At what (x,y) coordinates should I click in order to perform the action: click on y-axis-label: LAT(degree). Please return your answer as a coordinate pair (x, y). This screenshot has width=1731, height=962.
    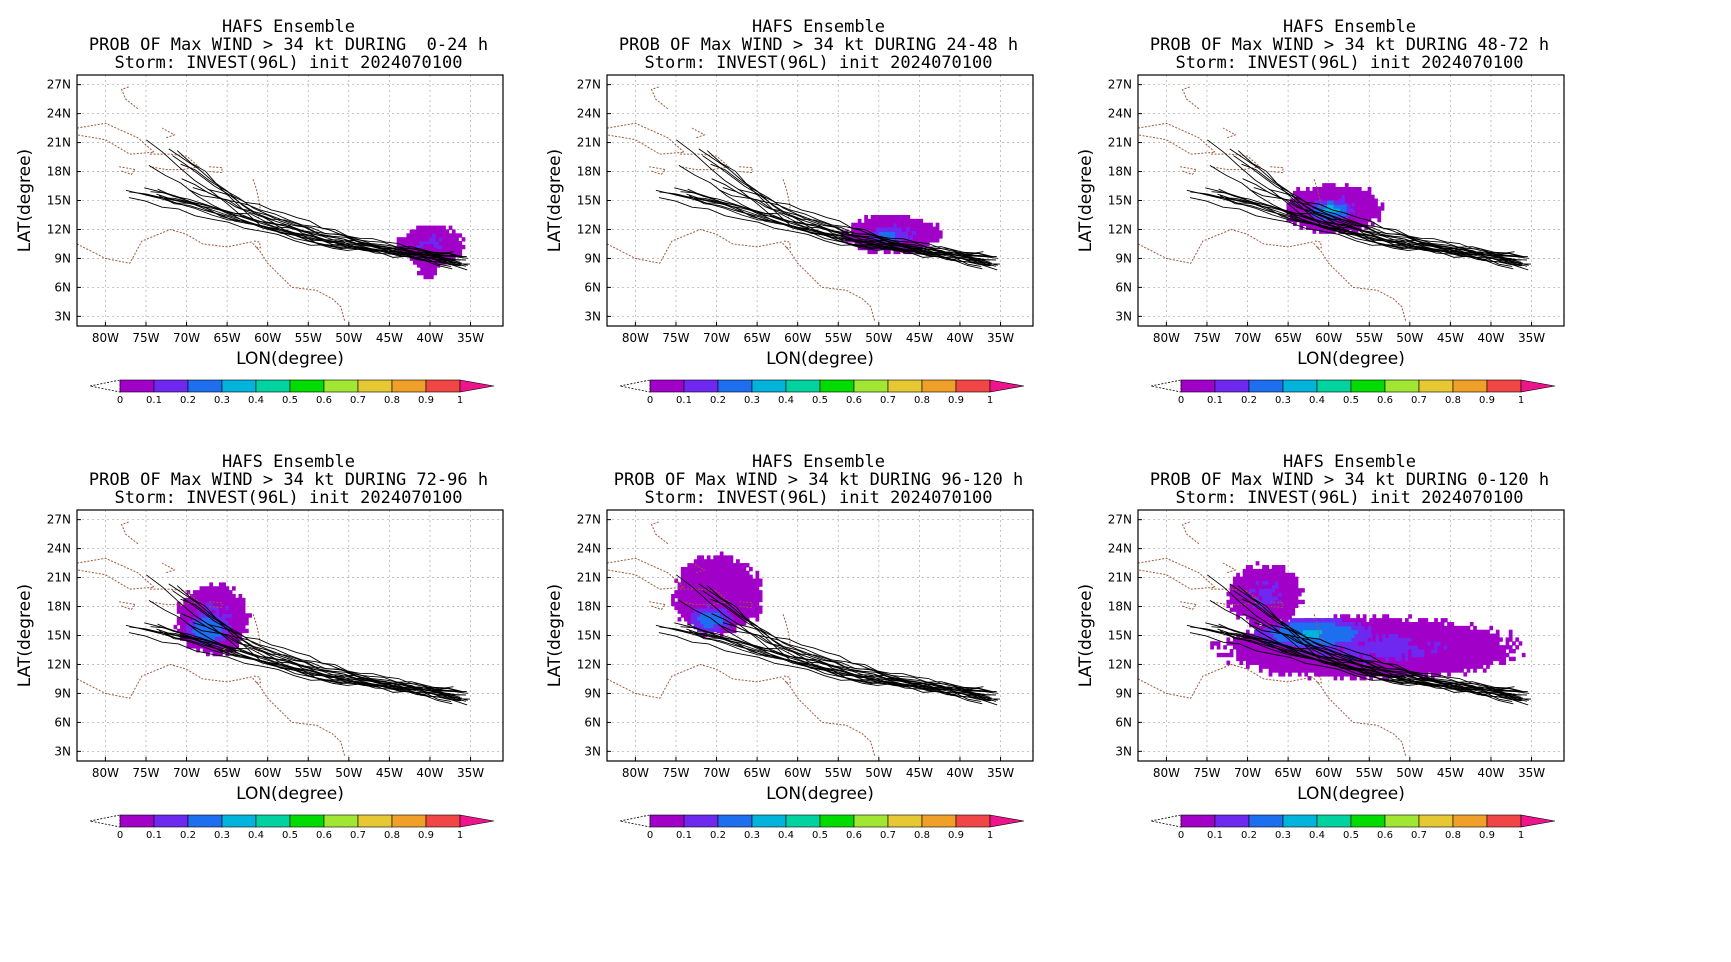
    Looking at the image, I should click on (25, 200).